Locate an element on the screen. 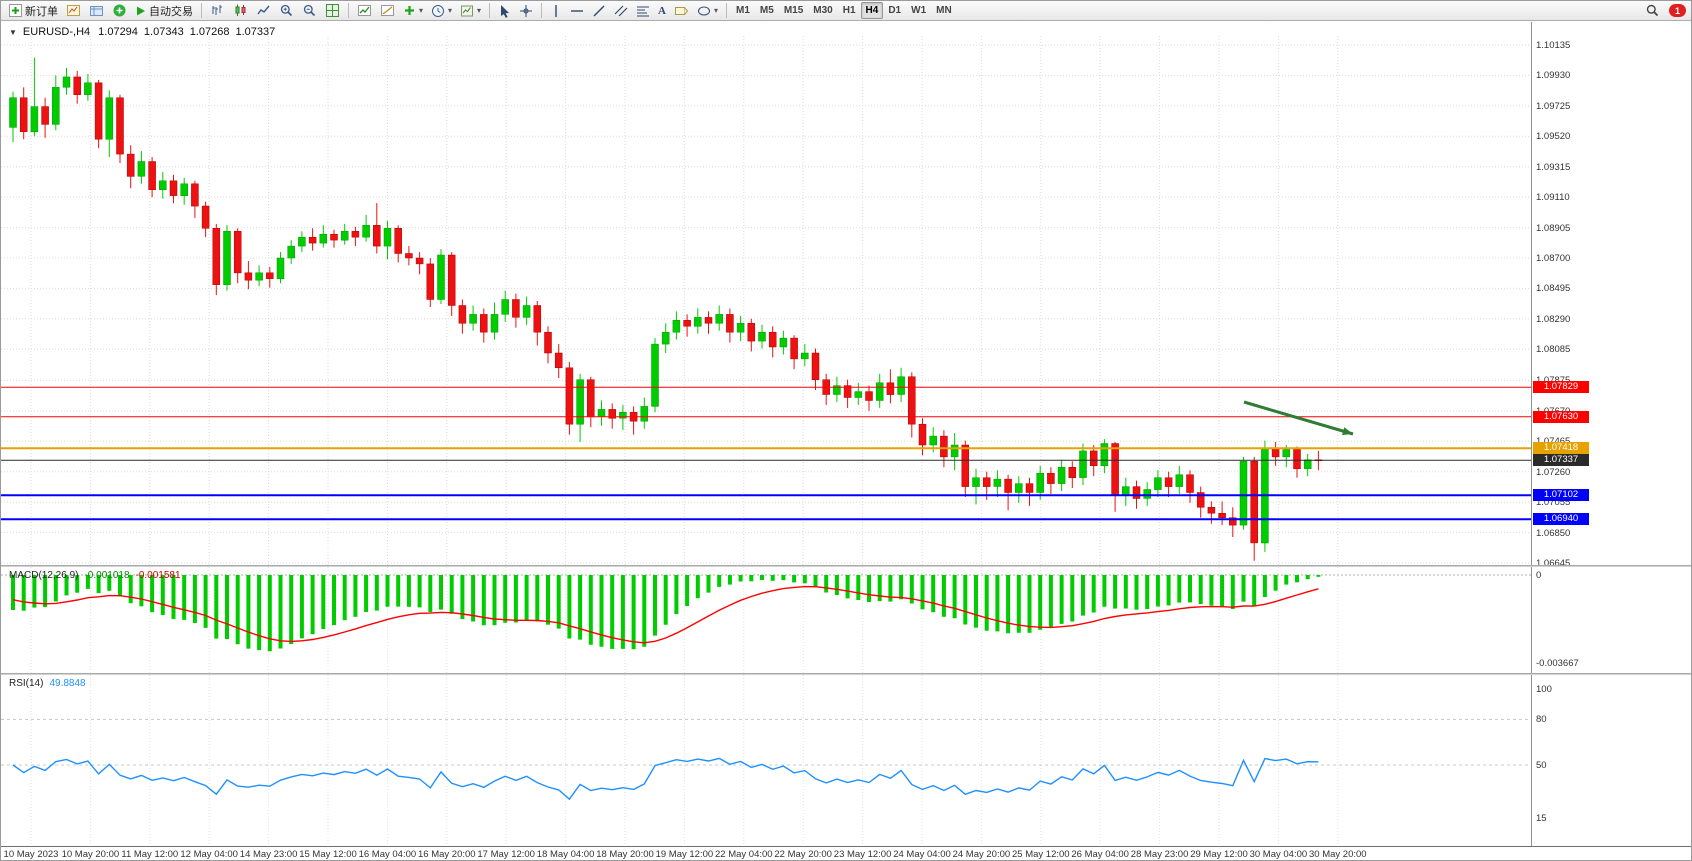 This screenshot has height=861, width=1692. timeframe-w1: W1 is located at coordinates (918, 10).